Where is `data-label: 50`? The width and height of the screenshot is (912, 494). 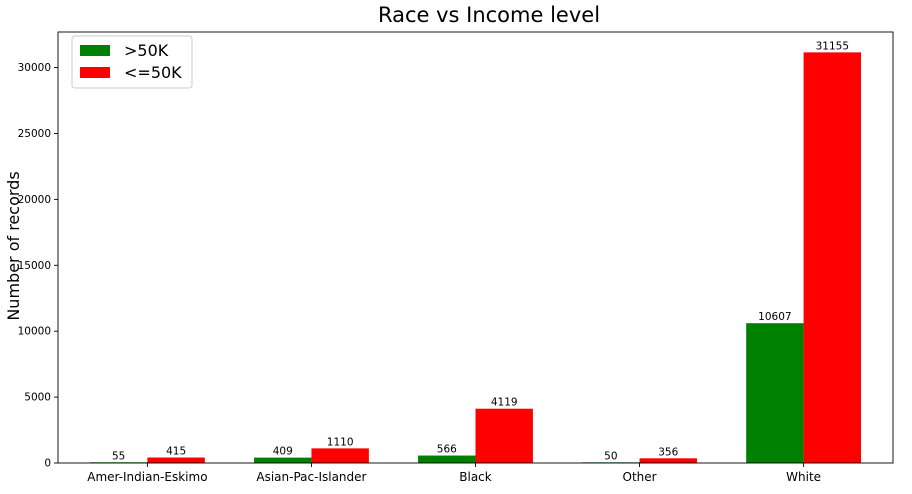 data-label: 50 is located at coordinates (610, 456).